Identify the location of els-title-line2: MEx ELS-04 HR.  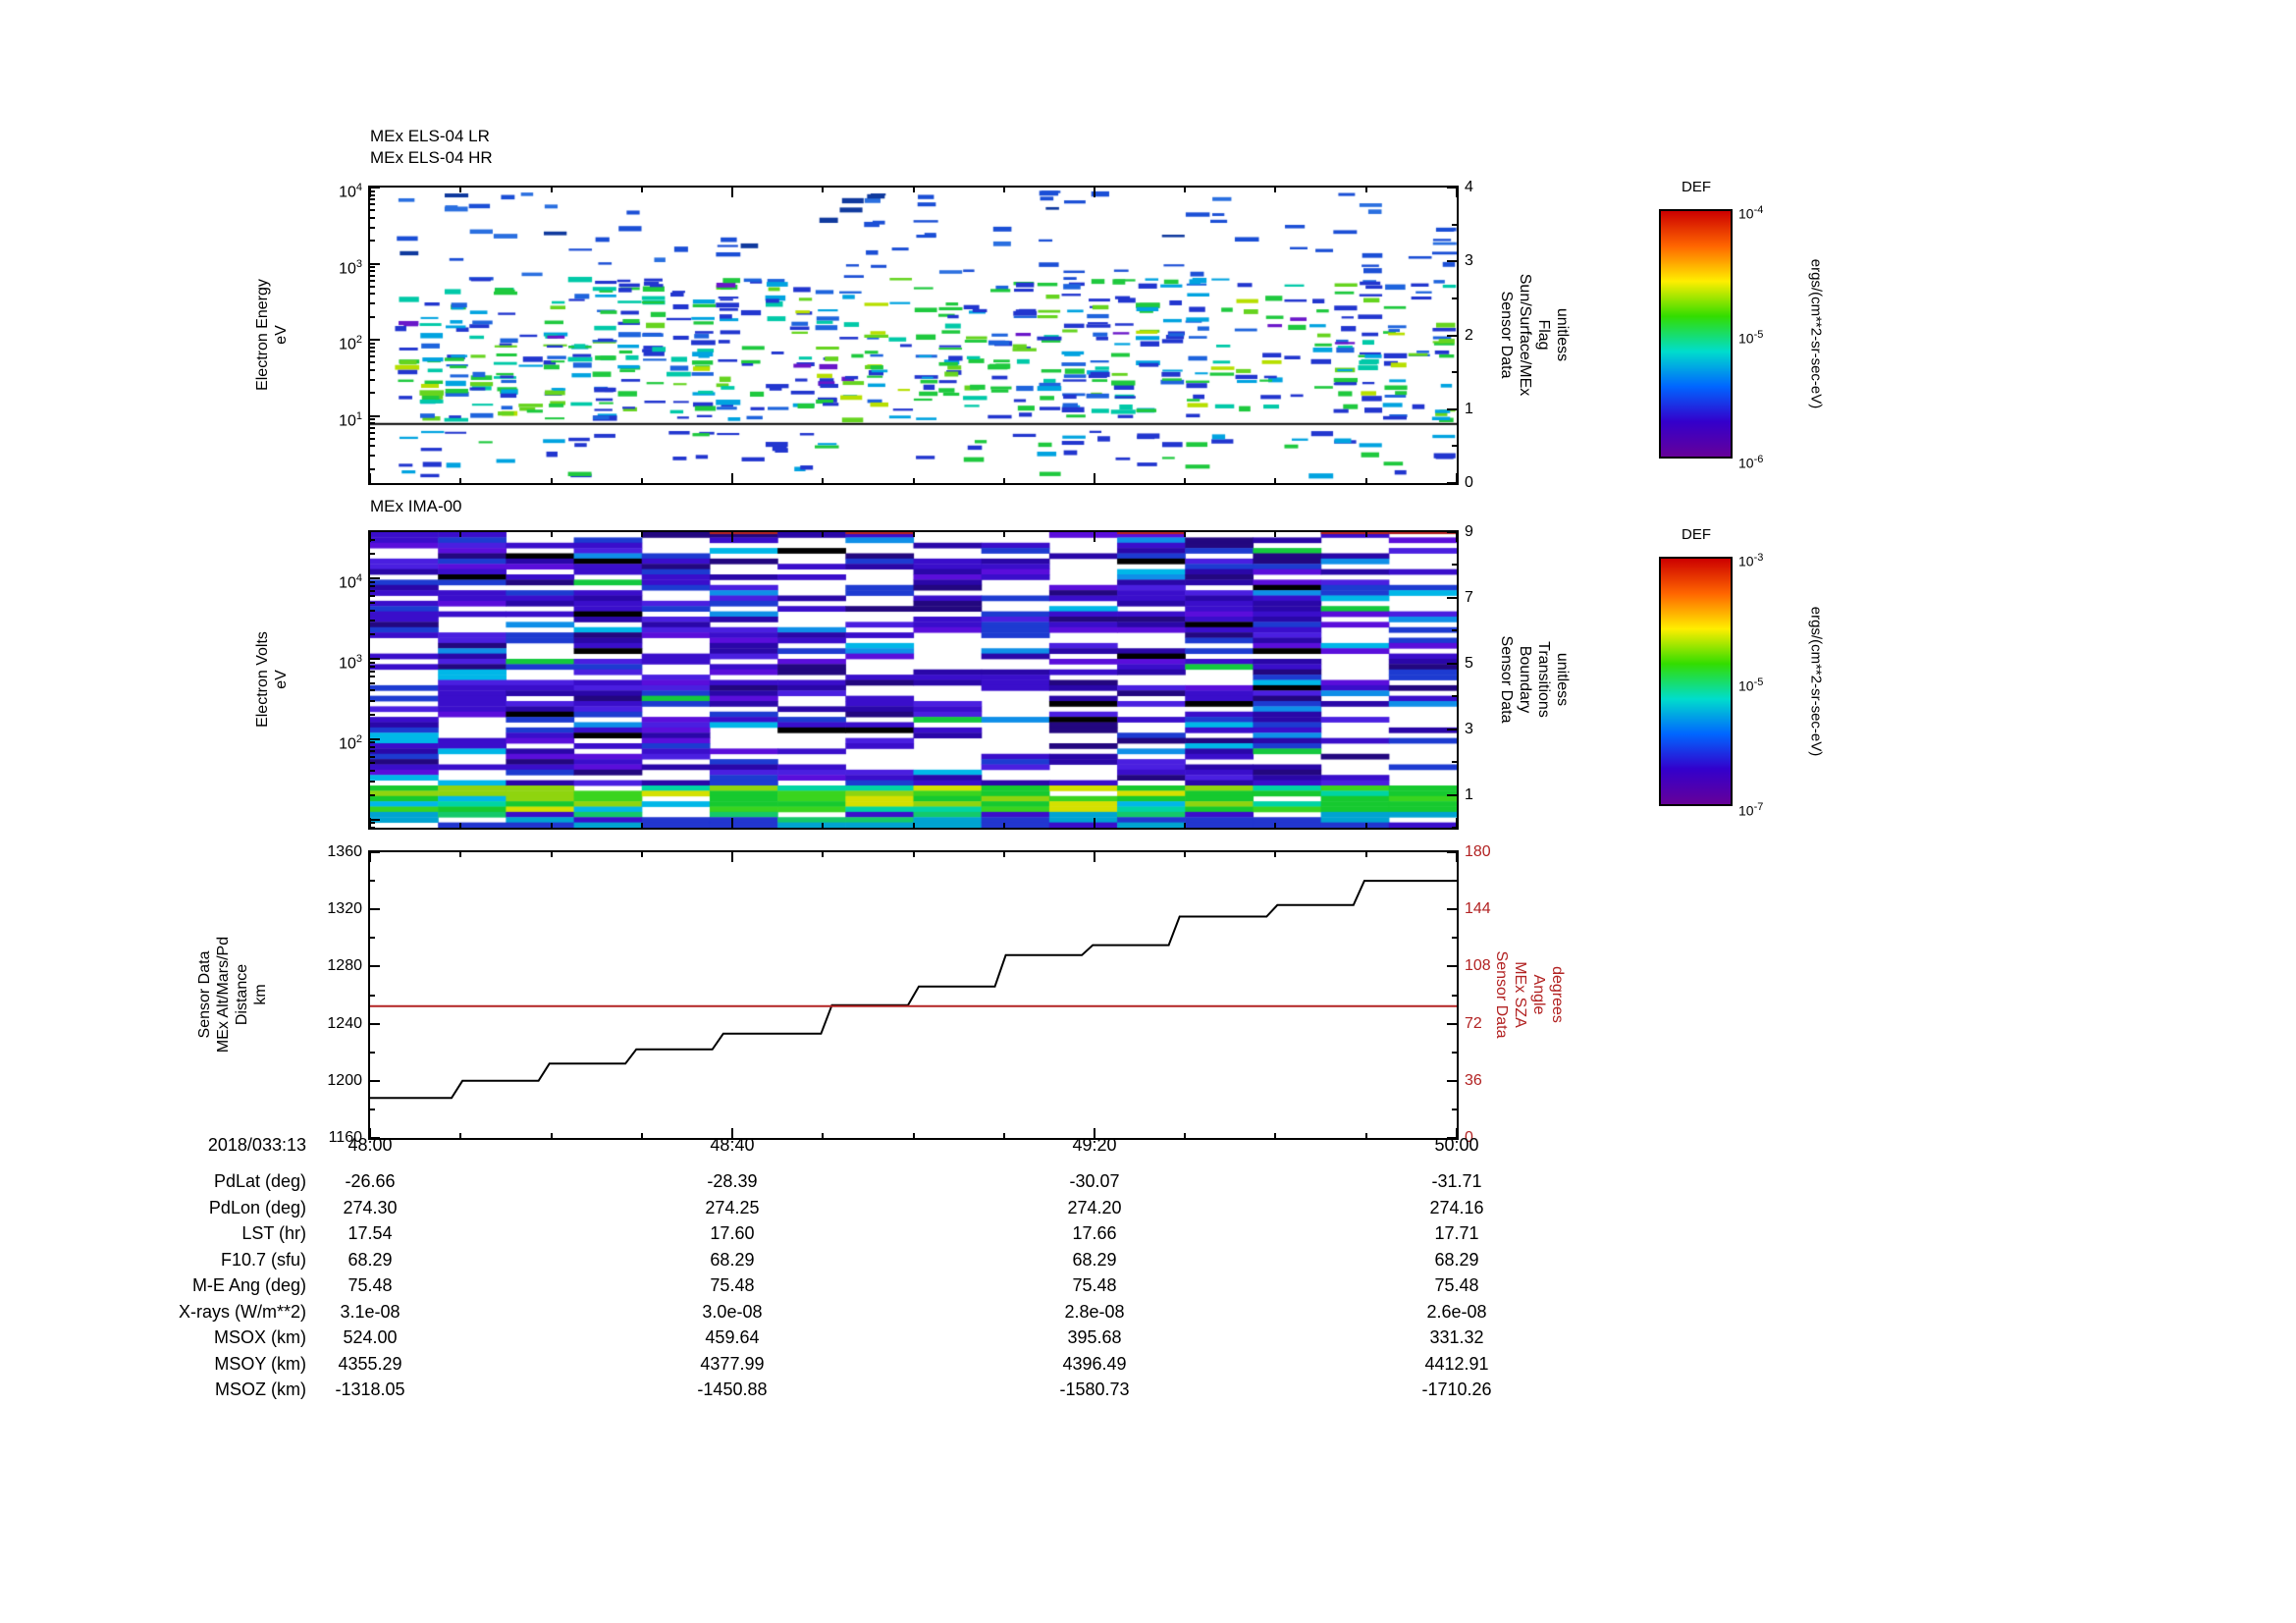
(432, 157).